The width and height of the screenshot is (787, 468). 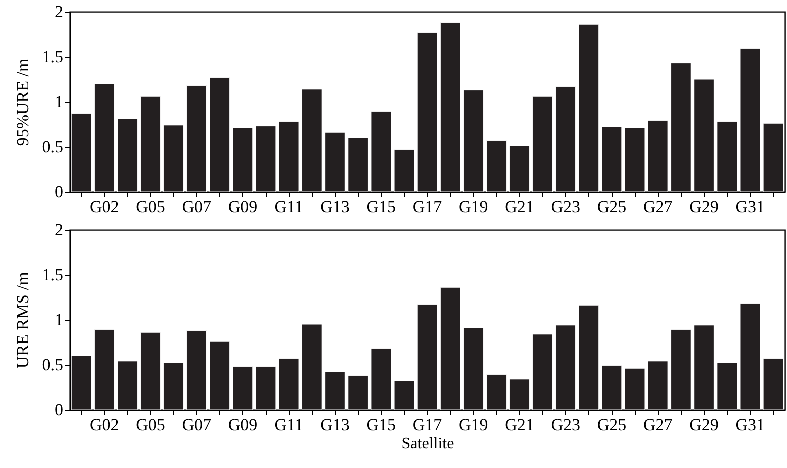 What do you see at coordinates (22, 102) in the screenshot?
I see `y-axis-title: 95%URE /m` at bounding box center [22, 102].